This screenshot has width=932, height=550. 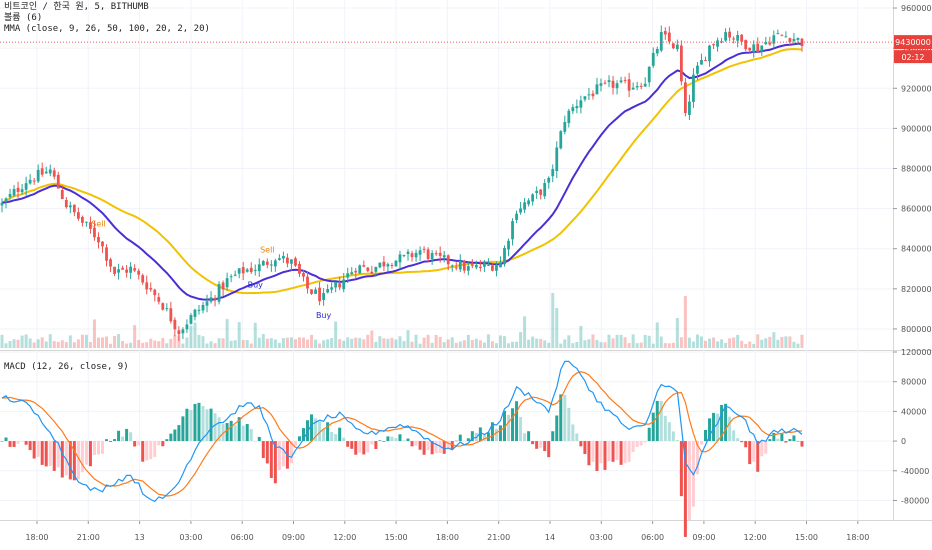 I want to click on x-tick-label: 21:00, so click(x=498, y=537).